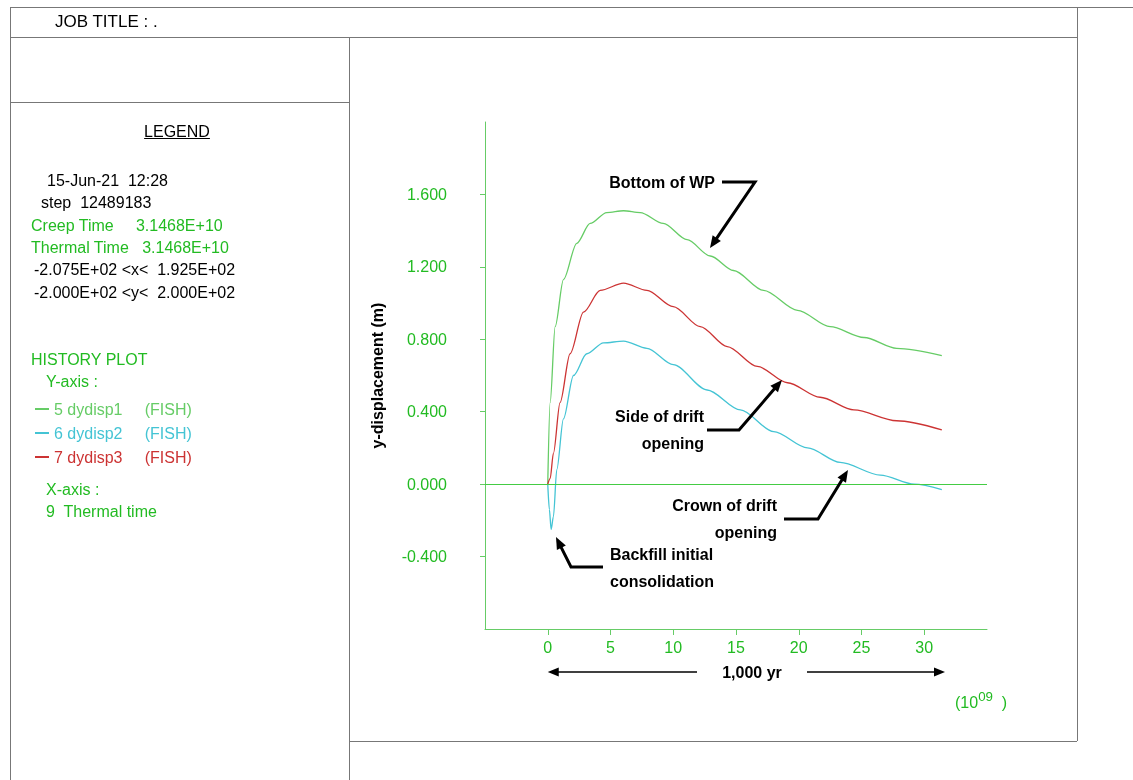  What do you see at coordinates (861, 647) in the screenshot?
I see `x-tick-label: 25` at bounding box center [861, 647].